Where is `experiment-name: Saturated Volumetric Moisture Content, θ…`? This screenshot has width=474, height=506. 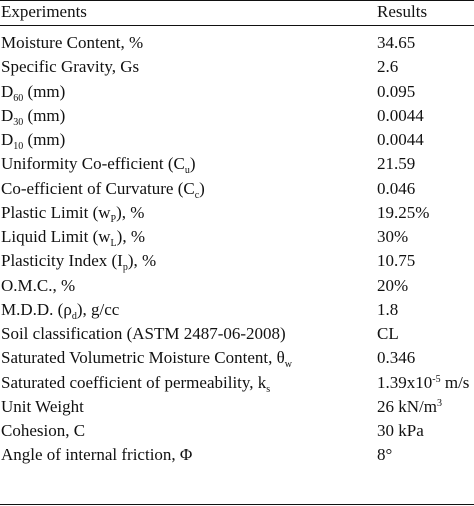
experiment-name: Saturated Volumetric Moisture Content, θ… is located at coordinates (146, 359).